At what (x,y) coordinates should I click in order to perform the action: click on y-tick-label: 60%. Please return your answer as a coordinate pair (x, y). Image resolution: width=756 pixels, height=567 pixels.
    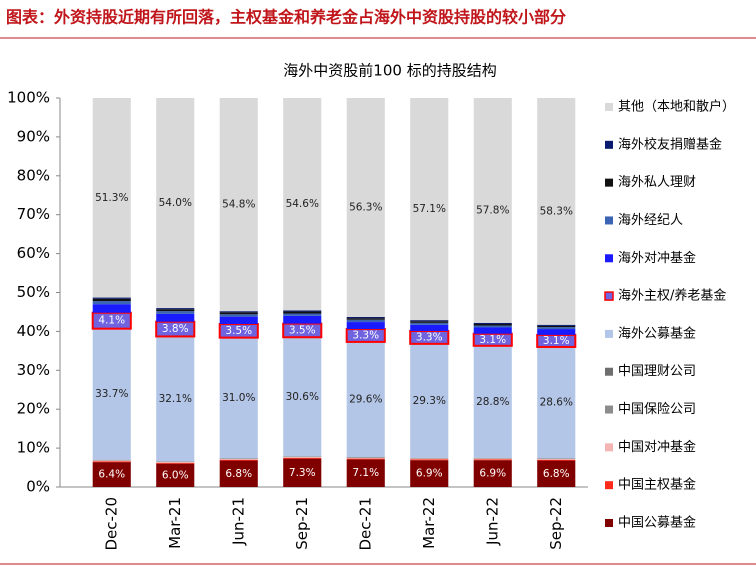
    Looking at the image, I should click on (33, 253).